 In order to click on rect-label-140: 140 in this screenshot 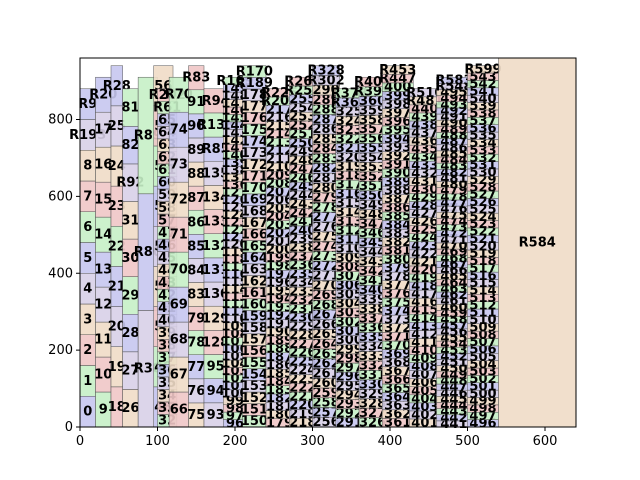, I will do `click(234, 155)`.